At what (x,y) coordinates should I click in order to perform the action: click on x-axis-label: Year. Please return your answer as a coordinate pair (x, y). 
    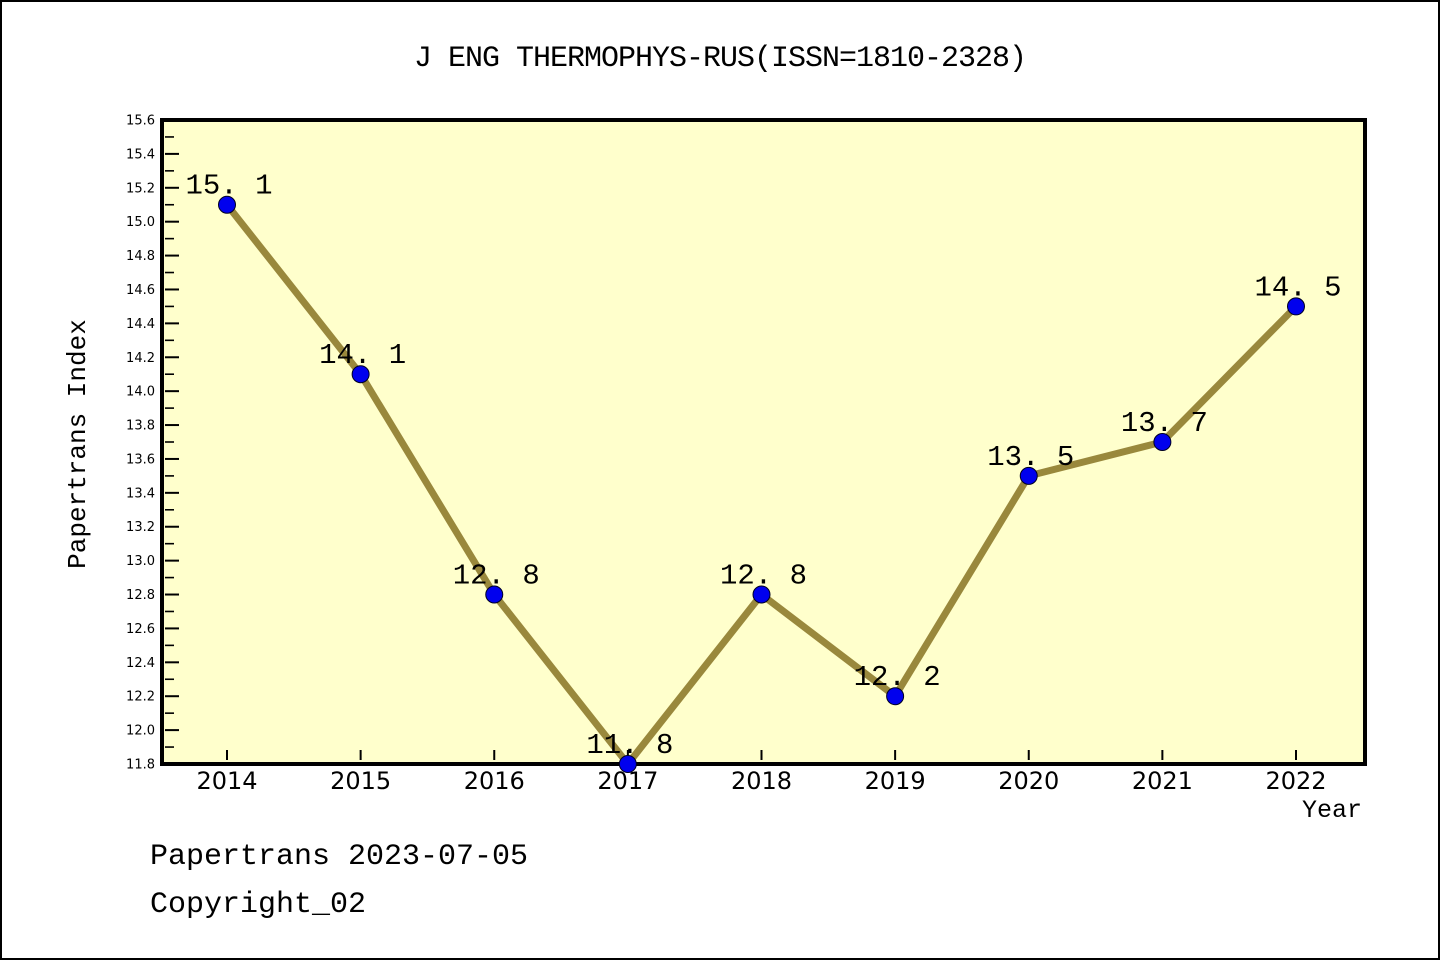
    Looking at the image, I should click on (1332, 810).